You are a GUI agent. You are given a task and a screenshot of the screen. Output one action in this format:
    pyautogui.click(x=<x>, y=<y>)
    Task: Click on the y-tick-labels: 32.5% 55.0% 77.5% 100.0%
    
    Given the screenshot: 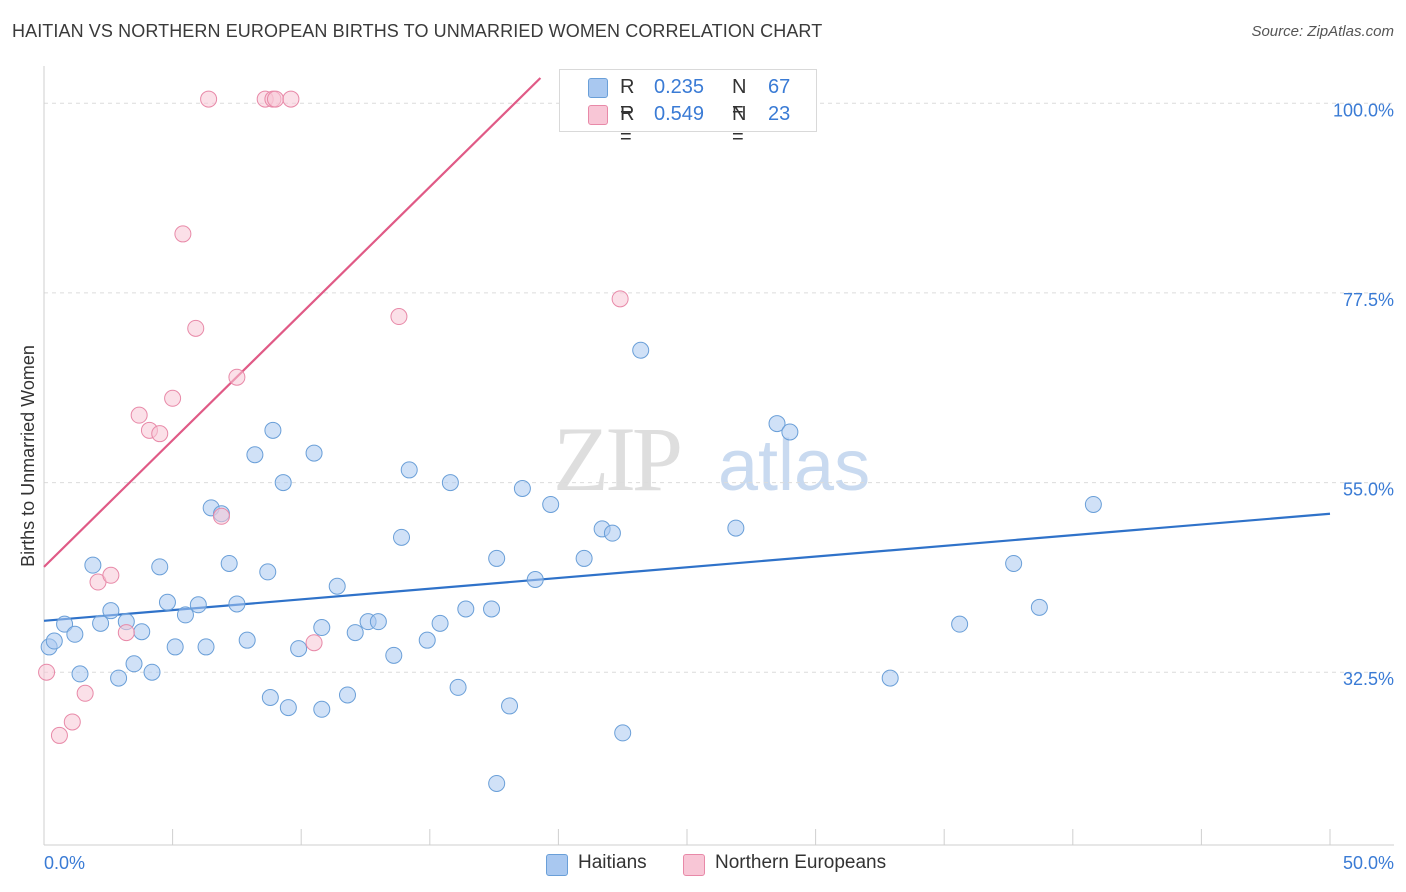 What is the action you would take?
    pyautogui.click(x=1363, y=394)
    